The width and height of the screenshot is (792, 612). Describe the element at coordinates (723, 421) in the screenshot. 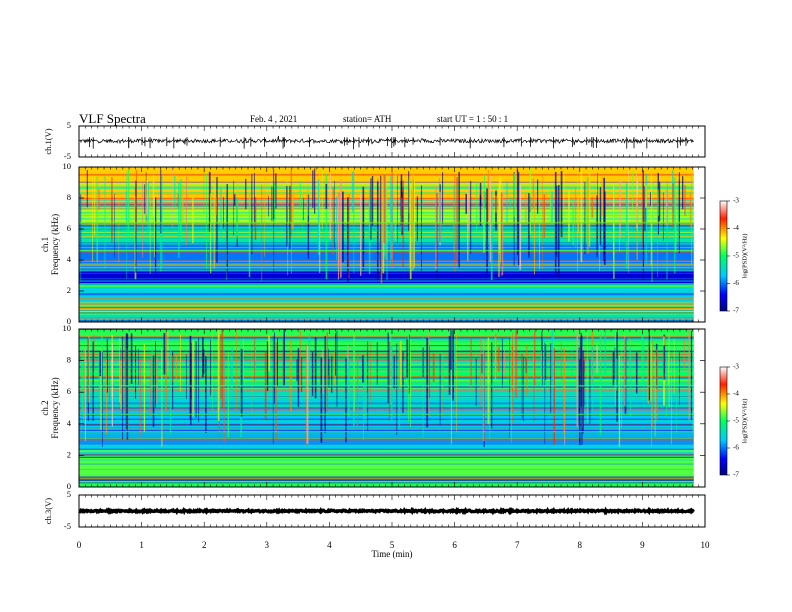

I see `ch2-spectrogram-colorbar` at that location.